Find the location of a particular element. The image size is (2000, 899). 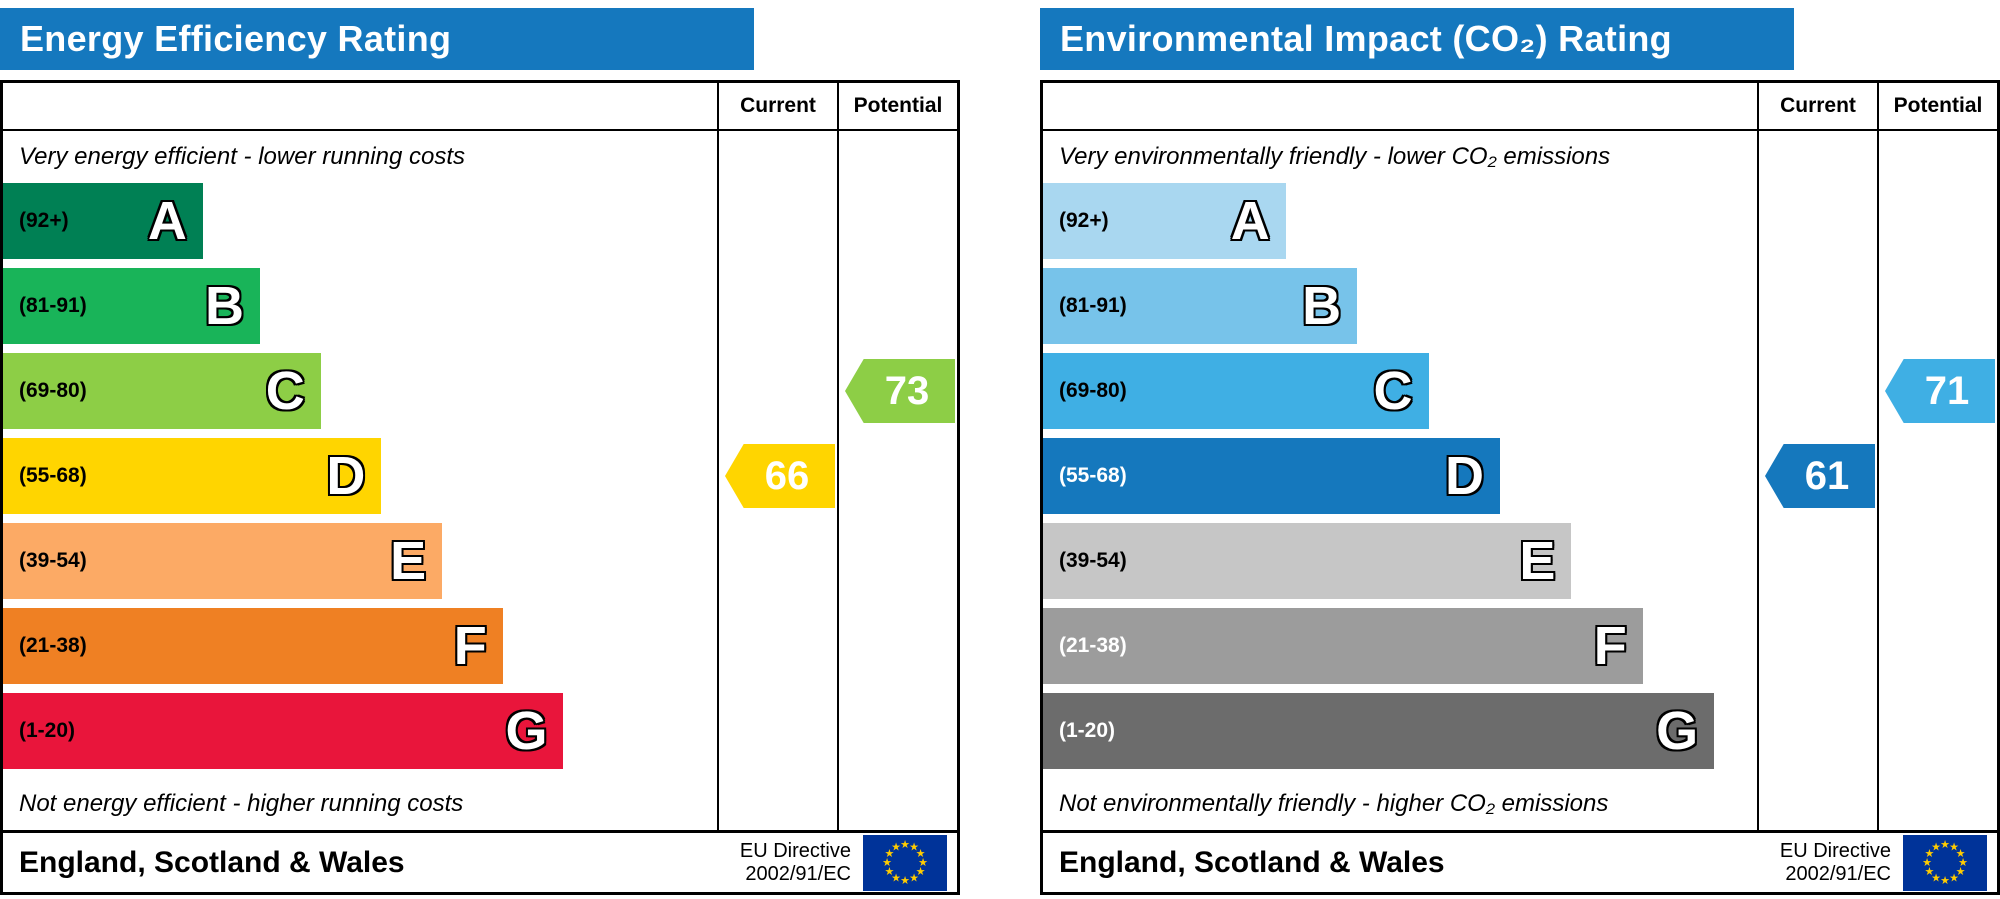

energy-current-rating-value: 66 is located at coordinates (787, 475).